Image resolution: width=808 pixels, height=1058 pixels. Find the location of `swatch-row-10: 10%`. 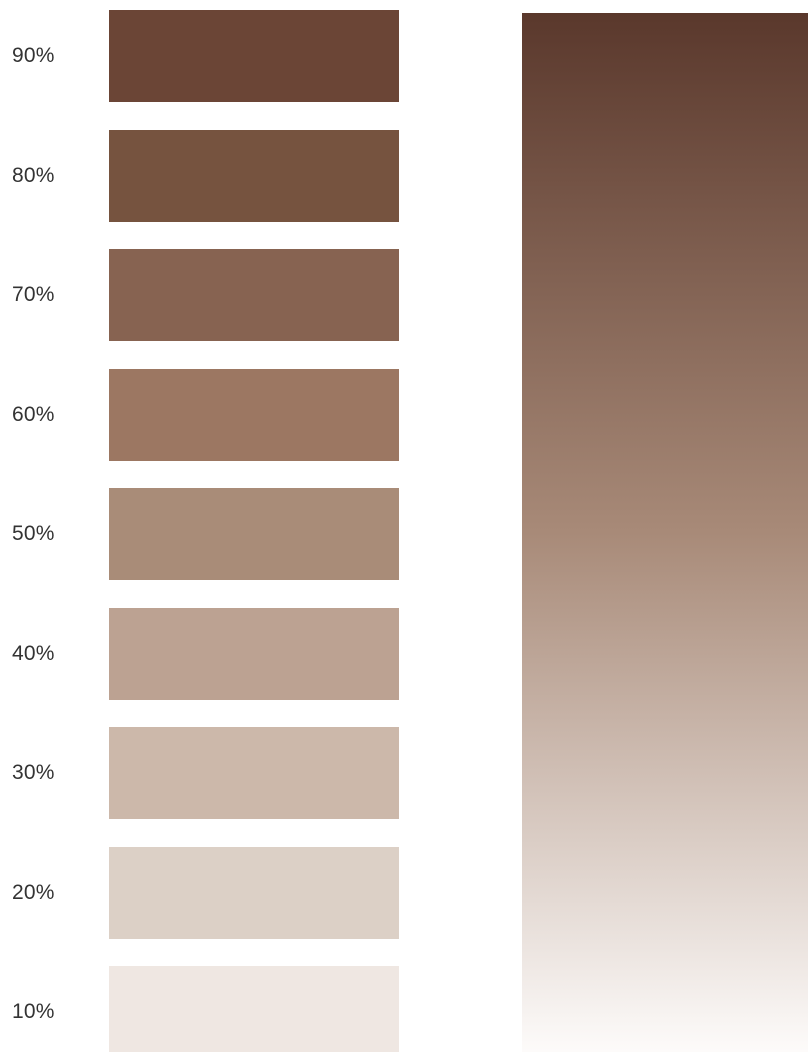

swatch-row-10: 10% is located at coordinates (210, 1012).